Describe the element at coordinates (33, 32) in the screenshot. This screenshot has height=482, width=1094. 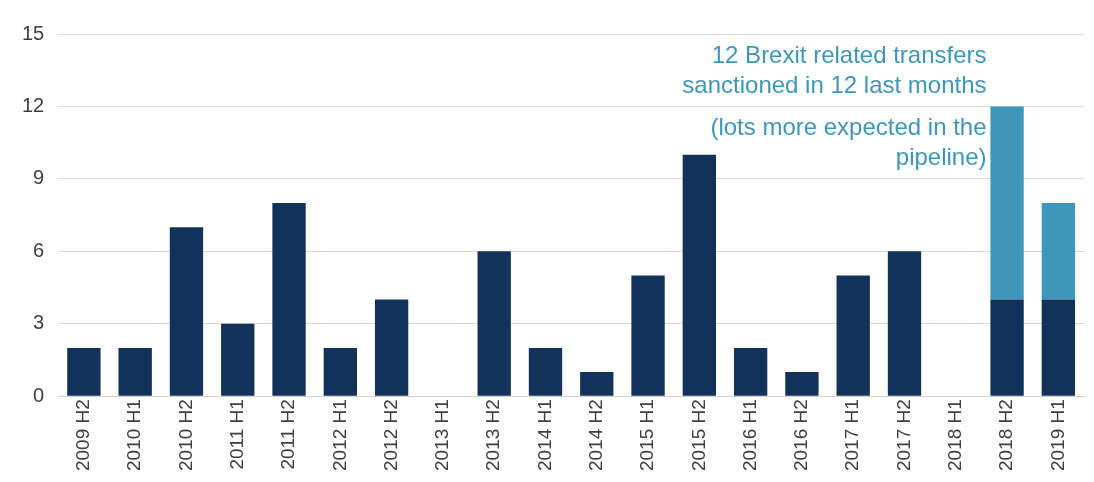
I see `y-tick-label: 15` at that location.